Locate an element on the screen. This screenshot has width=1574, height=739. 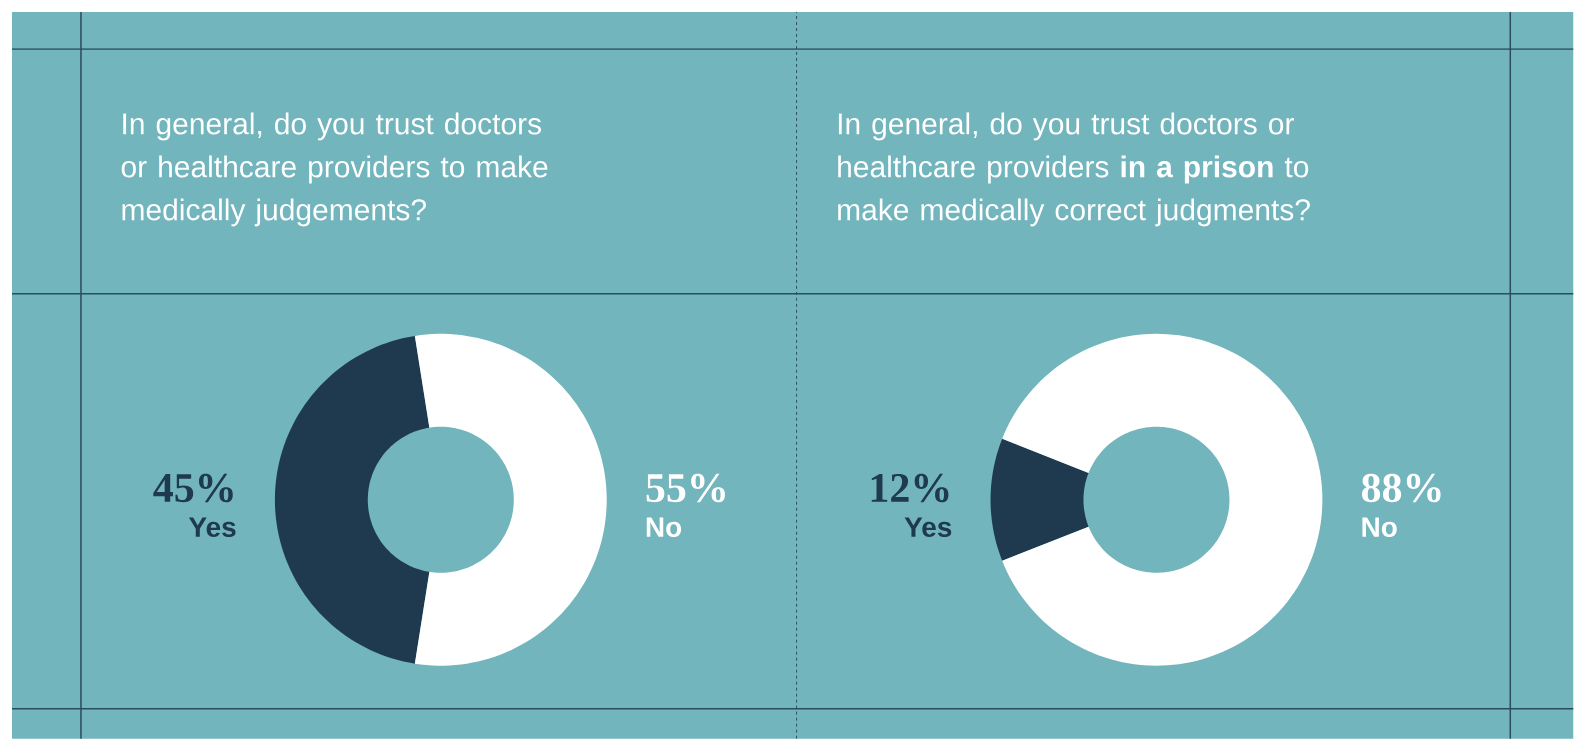
data-label: 88% is located at coordinates (1401, 488).